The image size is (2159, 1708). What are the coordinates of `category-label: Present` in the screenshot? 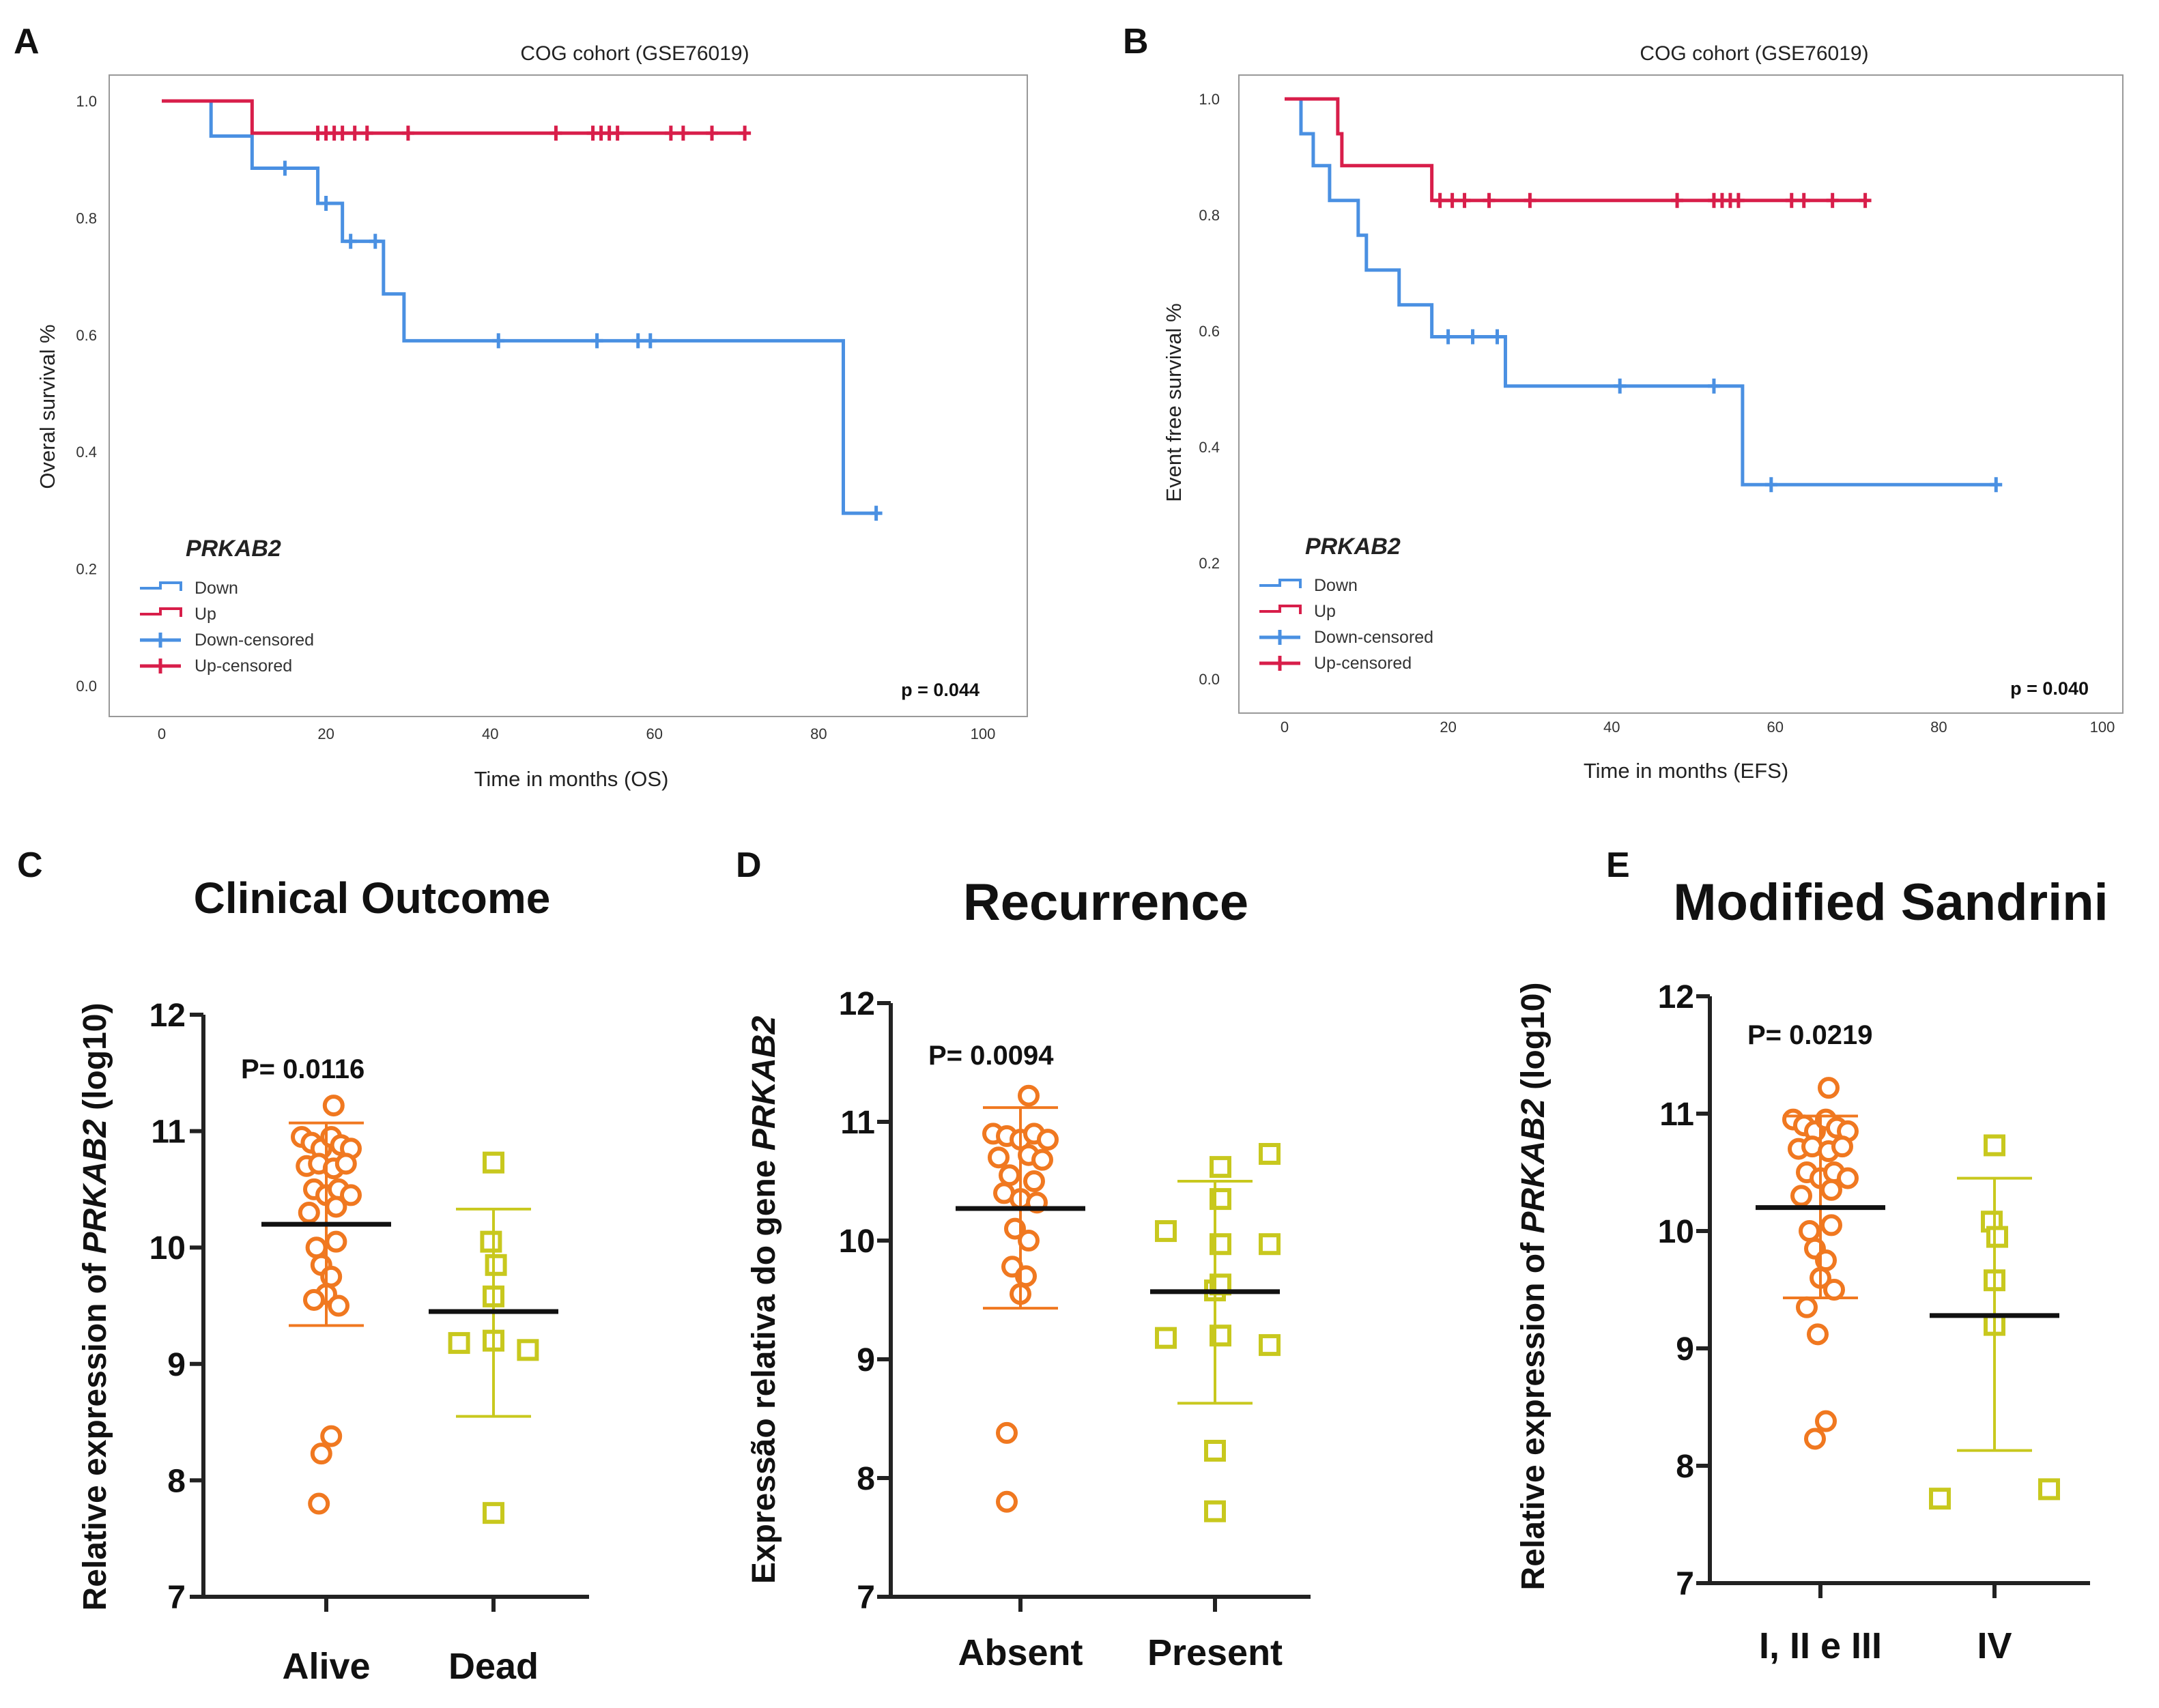 It's located at (1215, 1652).